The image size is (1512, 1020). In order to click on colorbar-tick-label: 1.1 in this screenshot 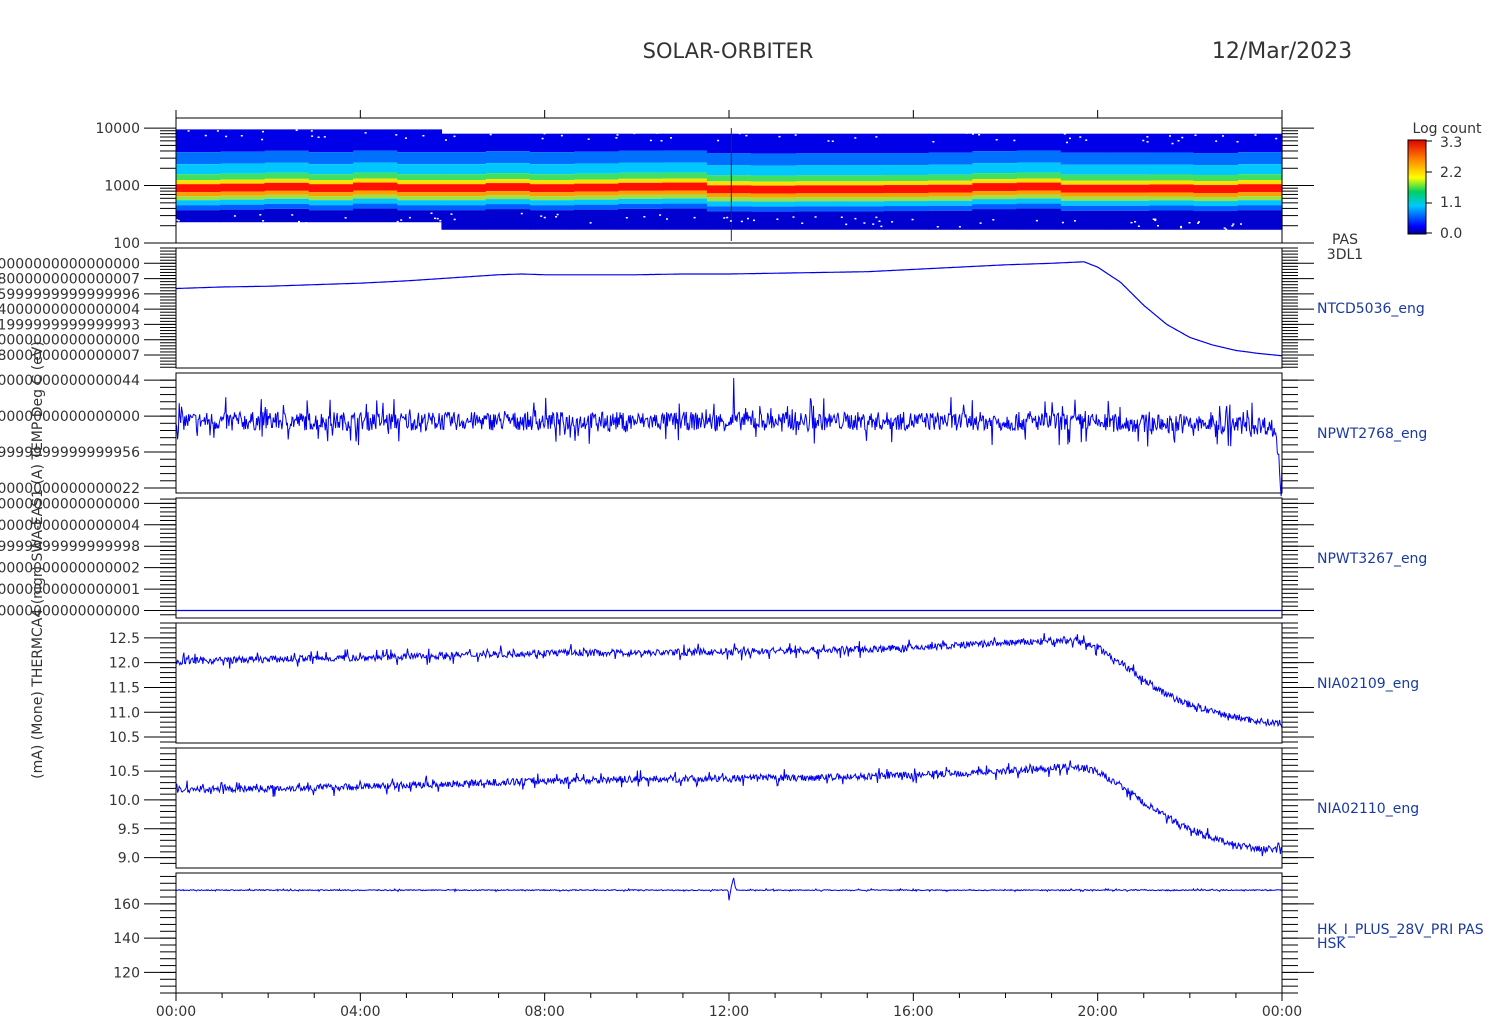, I will do `click(1451, 203)`.